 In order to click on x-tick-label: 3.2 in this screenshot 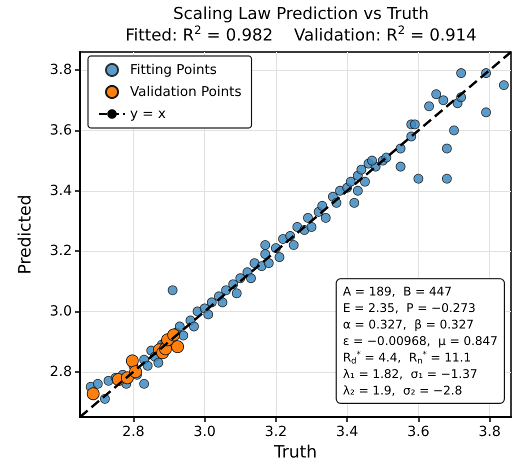, I will do `click(276, 432)`.